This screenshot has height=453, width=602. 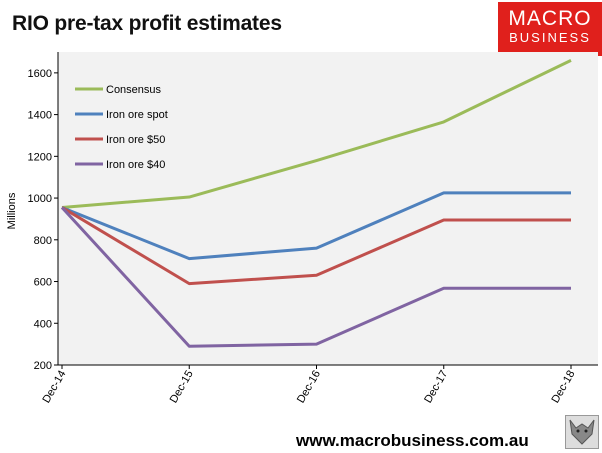 I want to click on y-tick-label: 1600, so click(x=40, y=74).